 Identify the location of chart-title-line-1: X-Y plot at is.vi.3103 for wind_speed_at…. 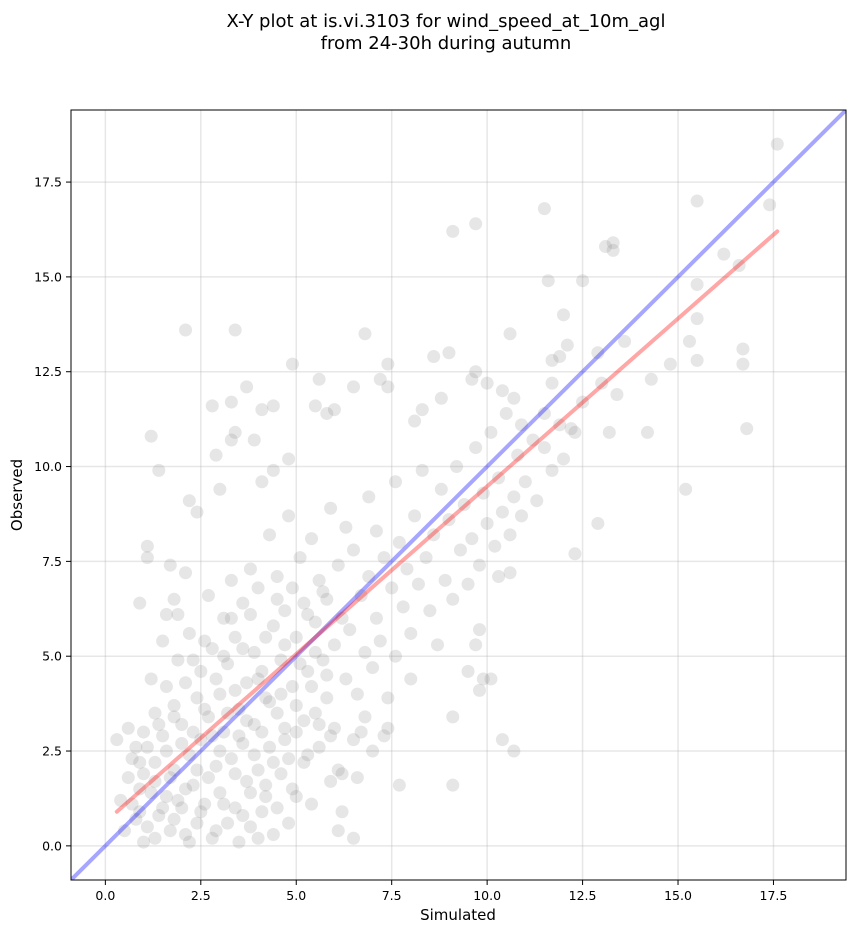
(446, 21).